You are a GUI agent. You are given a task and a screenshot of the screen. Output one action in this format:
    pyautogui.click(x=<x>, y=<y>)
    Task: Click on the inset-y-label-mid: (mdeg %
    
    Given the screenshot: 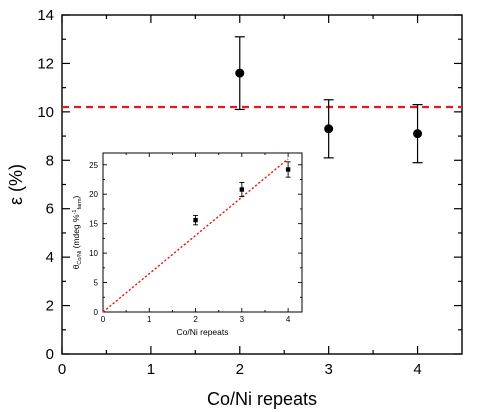 What is the action you would take?
    pyautogui.click(x=76, y=232)
    